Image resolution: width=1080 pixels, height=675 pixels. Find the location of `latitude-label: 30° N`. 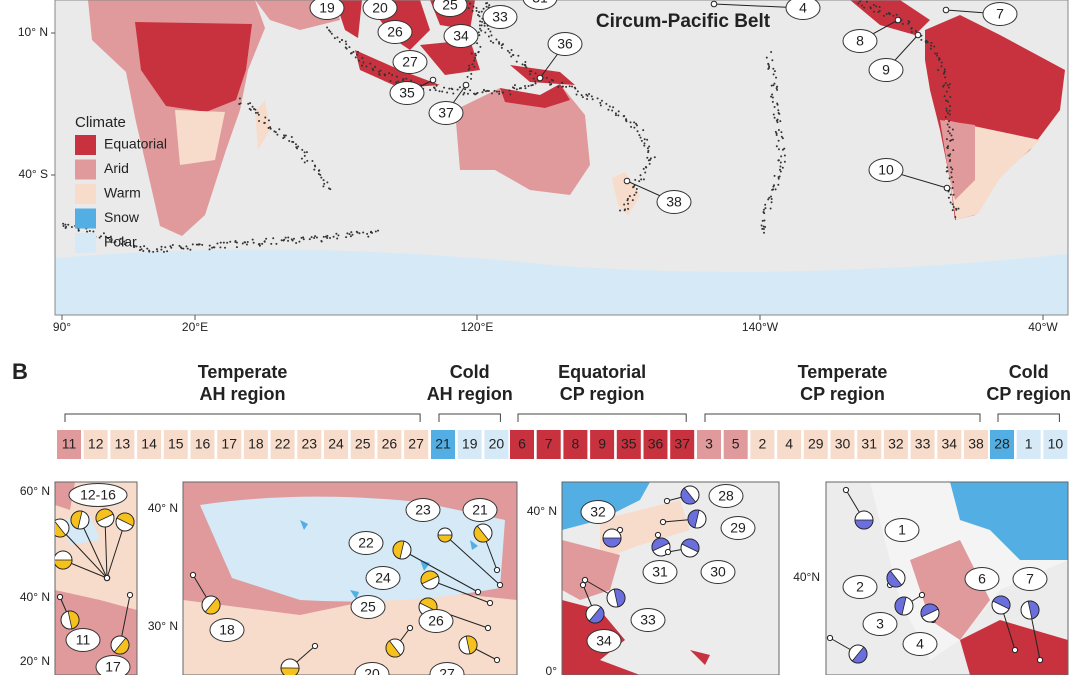

latitude-label: 30° N is located at coordinates (163, 626).